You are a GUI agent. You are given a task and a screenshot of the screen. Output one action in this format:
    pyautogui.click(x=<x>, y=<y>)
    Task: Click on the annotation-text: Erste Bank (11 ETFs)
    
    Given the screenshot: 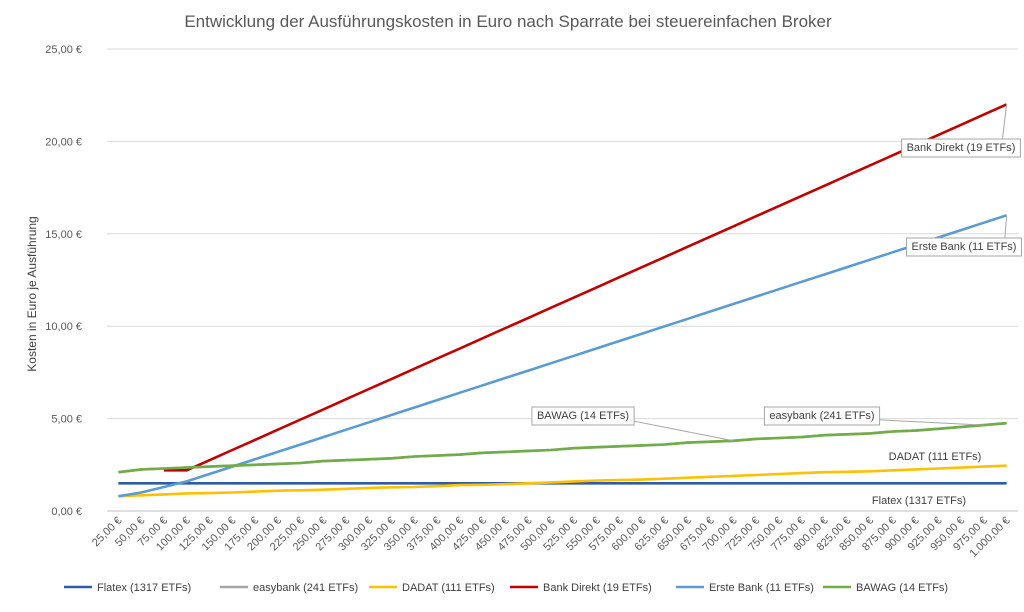 What is the action you would take?
    pyautogui.click(x=964, y=247)
    